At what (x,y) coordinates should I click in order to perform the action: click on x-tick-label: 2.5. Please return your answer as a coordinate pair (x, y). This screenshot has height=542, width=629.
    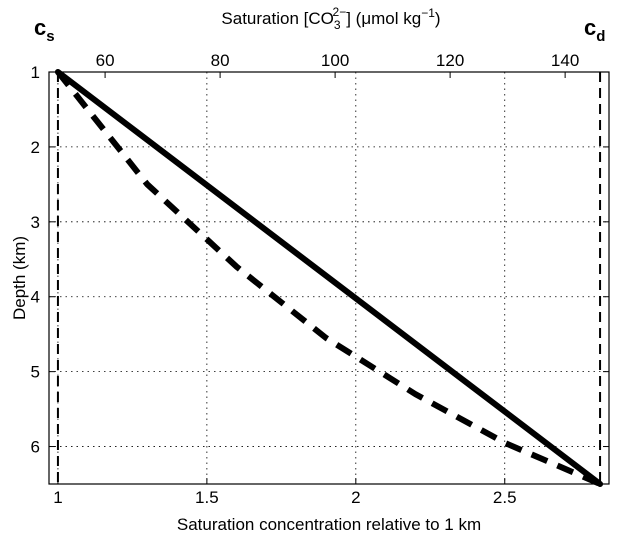
    Looking at the image, I should click on (505, 497).